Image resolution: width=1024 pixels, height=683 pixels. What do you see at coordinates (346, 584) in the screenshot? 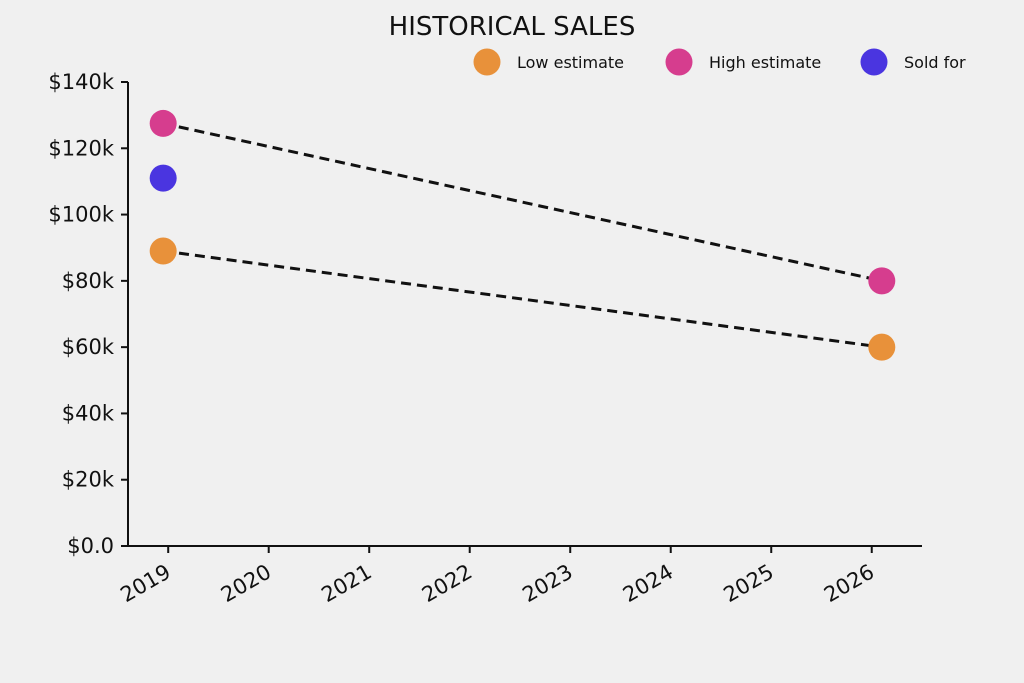
I see `x-tick-label: 2021` at bounding box center [346, 584].